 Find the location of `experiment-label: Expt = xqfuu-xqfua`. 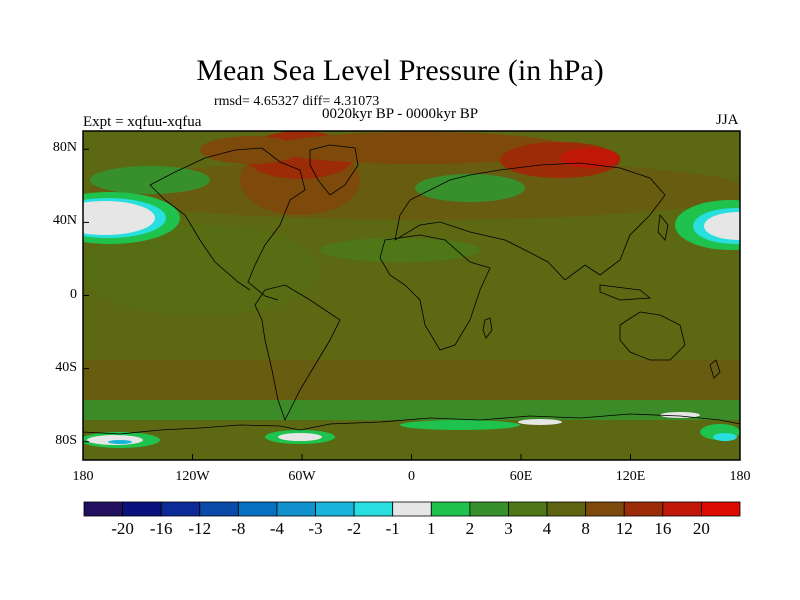

experiment-label: Expt = xqfuu-xqfua is located at coordinates (142, 122).